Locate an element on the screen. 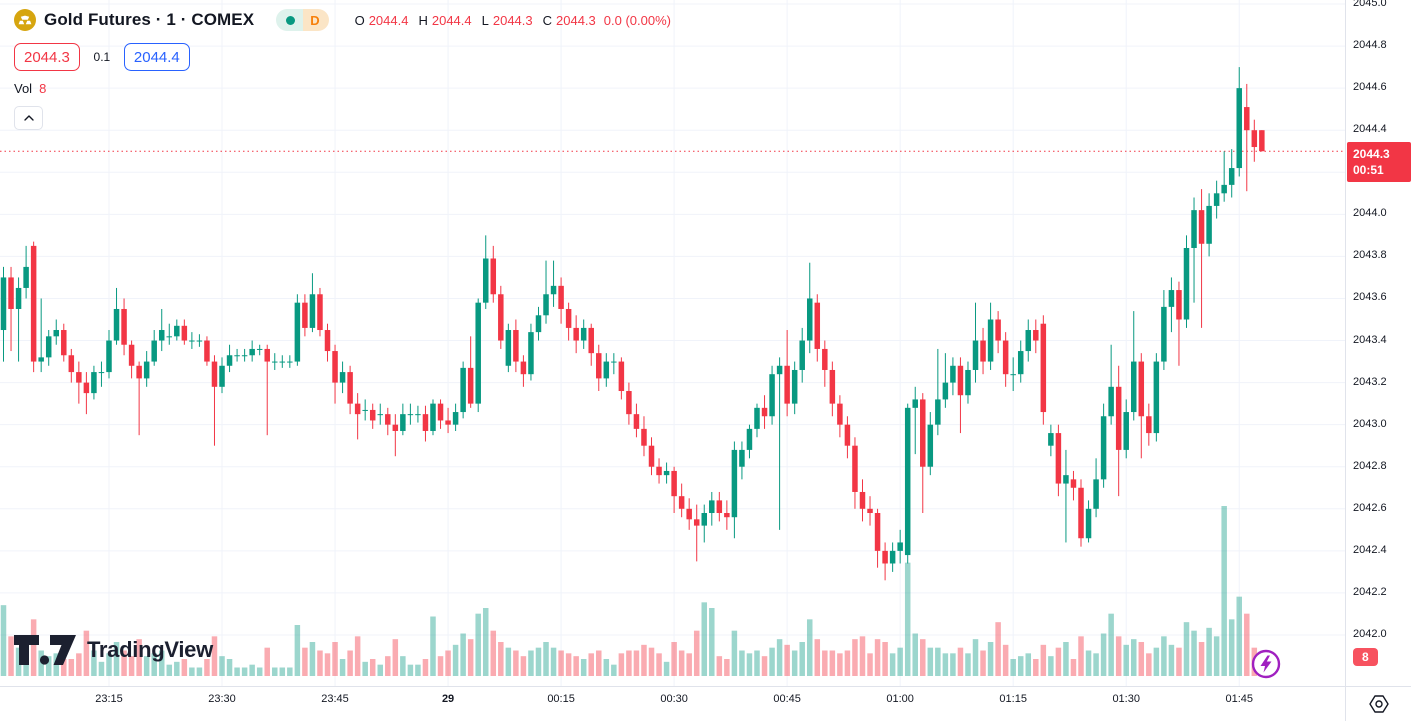 This screenshot has height=721, width=1411. time-tick-label: 29 is located at coordinates (448, 699).